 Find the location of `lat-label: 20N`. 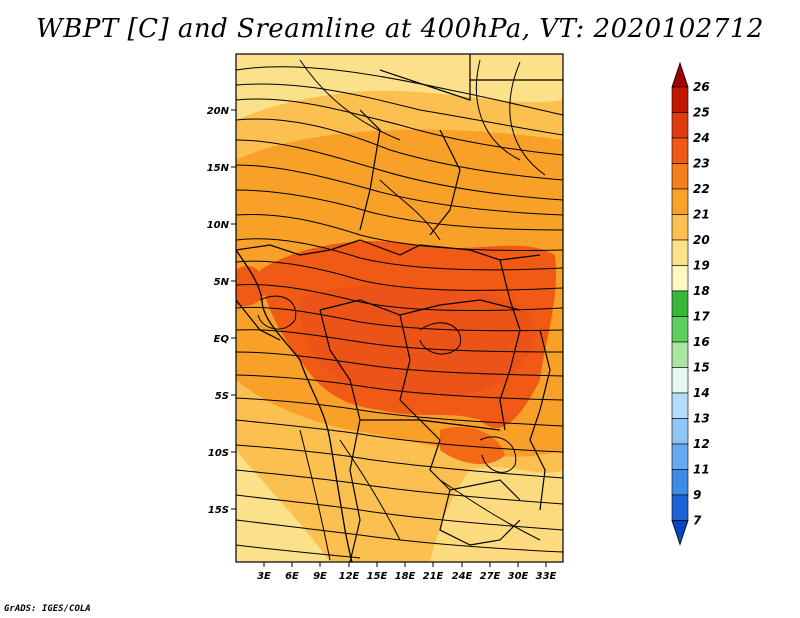

lat-label: 20N is located at coordinates (218, 111).